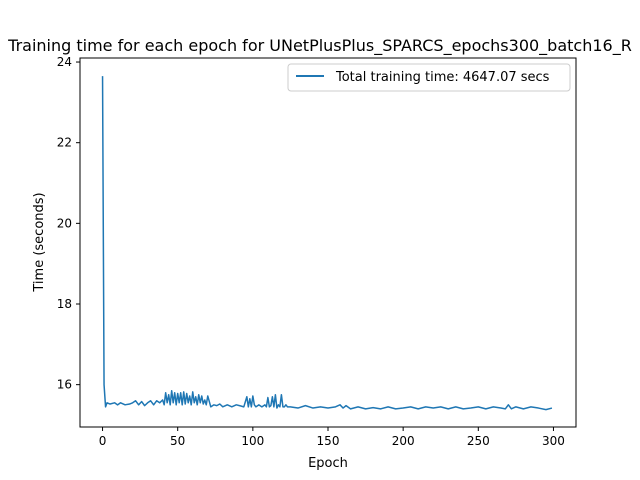 This screenshot has width=640, height=480. I want to click on legend-box, so click(429, 77).